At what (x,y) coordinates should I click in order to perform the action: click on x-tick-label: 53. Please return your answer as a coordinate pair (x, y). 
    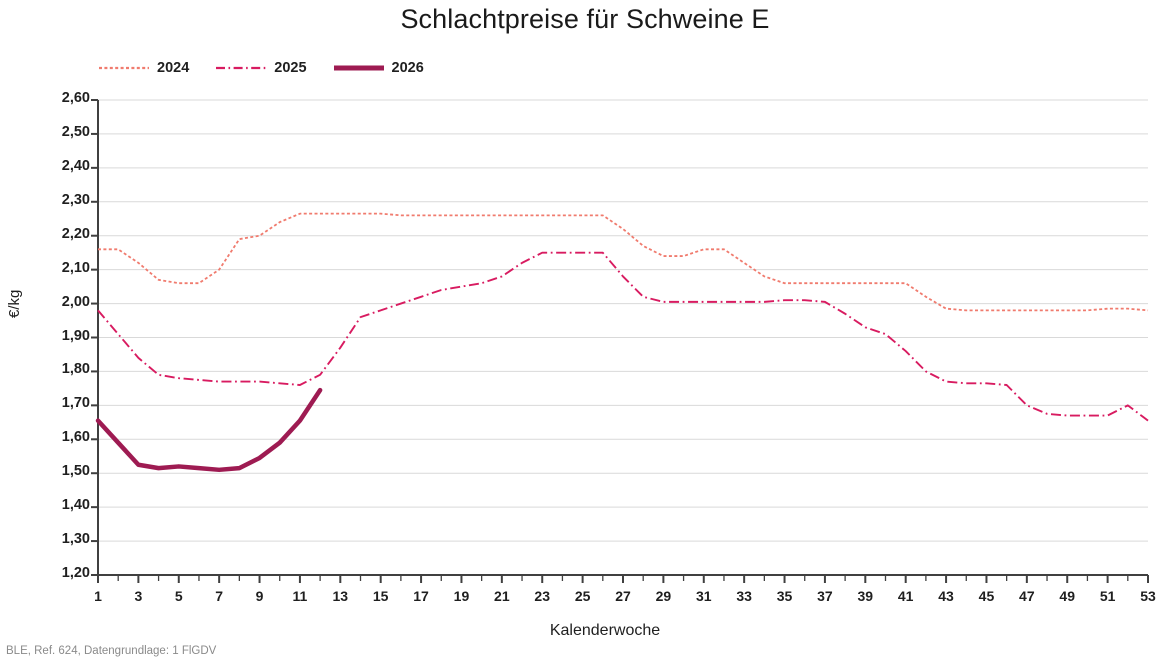
    Looking at the image, I should click on (1148, 596).